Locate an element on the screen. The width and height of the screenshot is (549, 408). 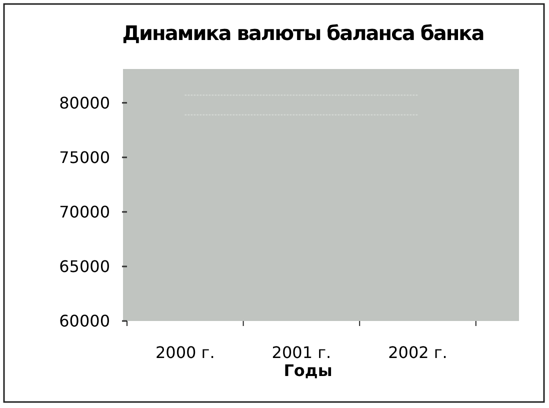
y-tick-label: 70000 is located at coordinates (84, 212).